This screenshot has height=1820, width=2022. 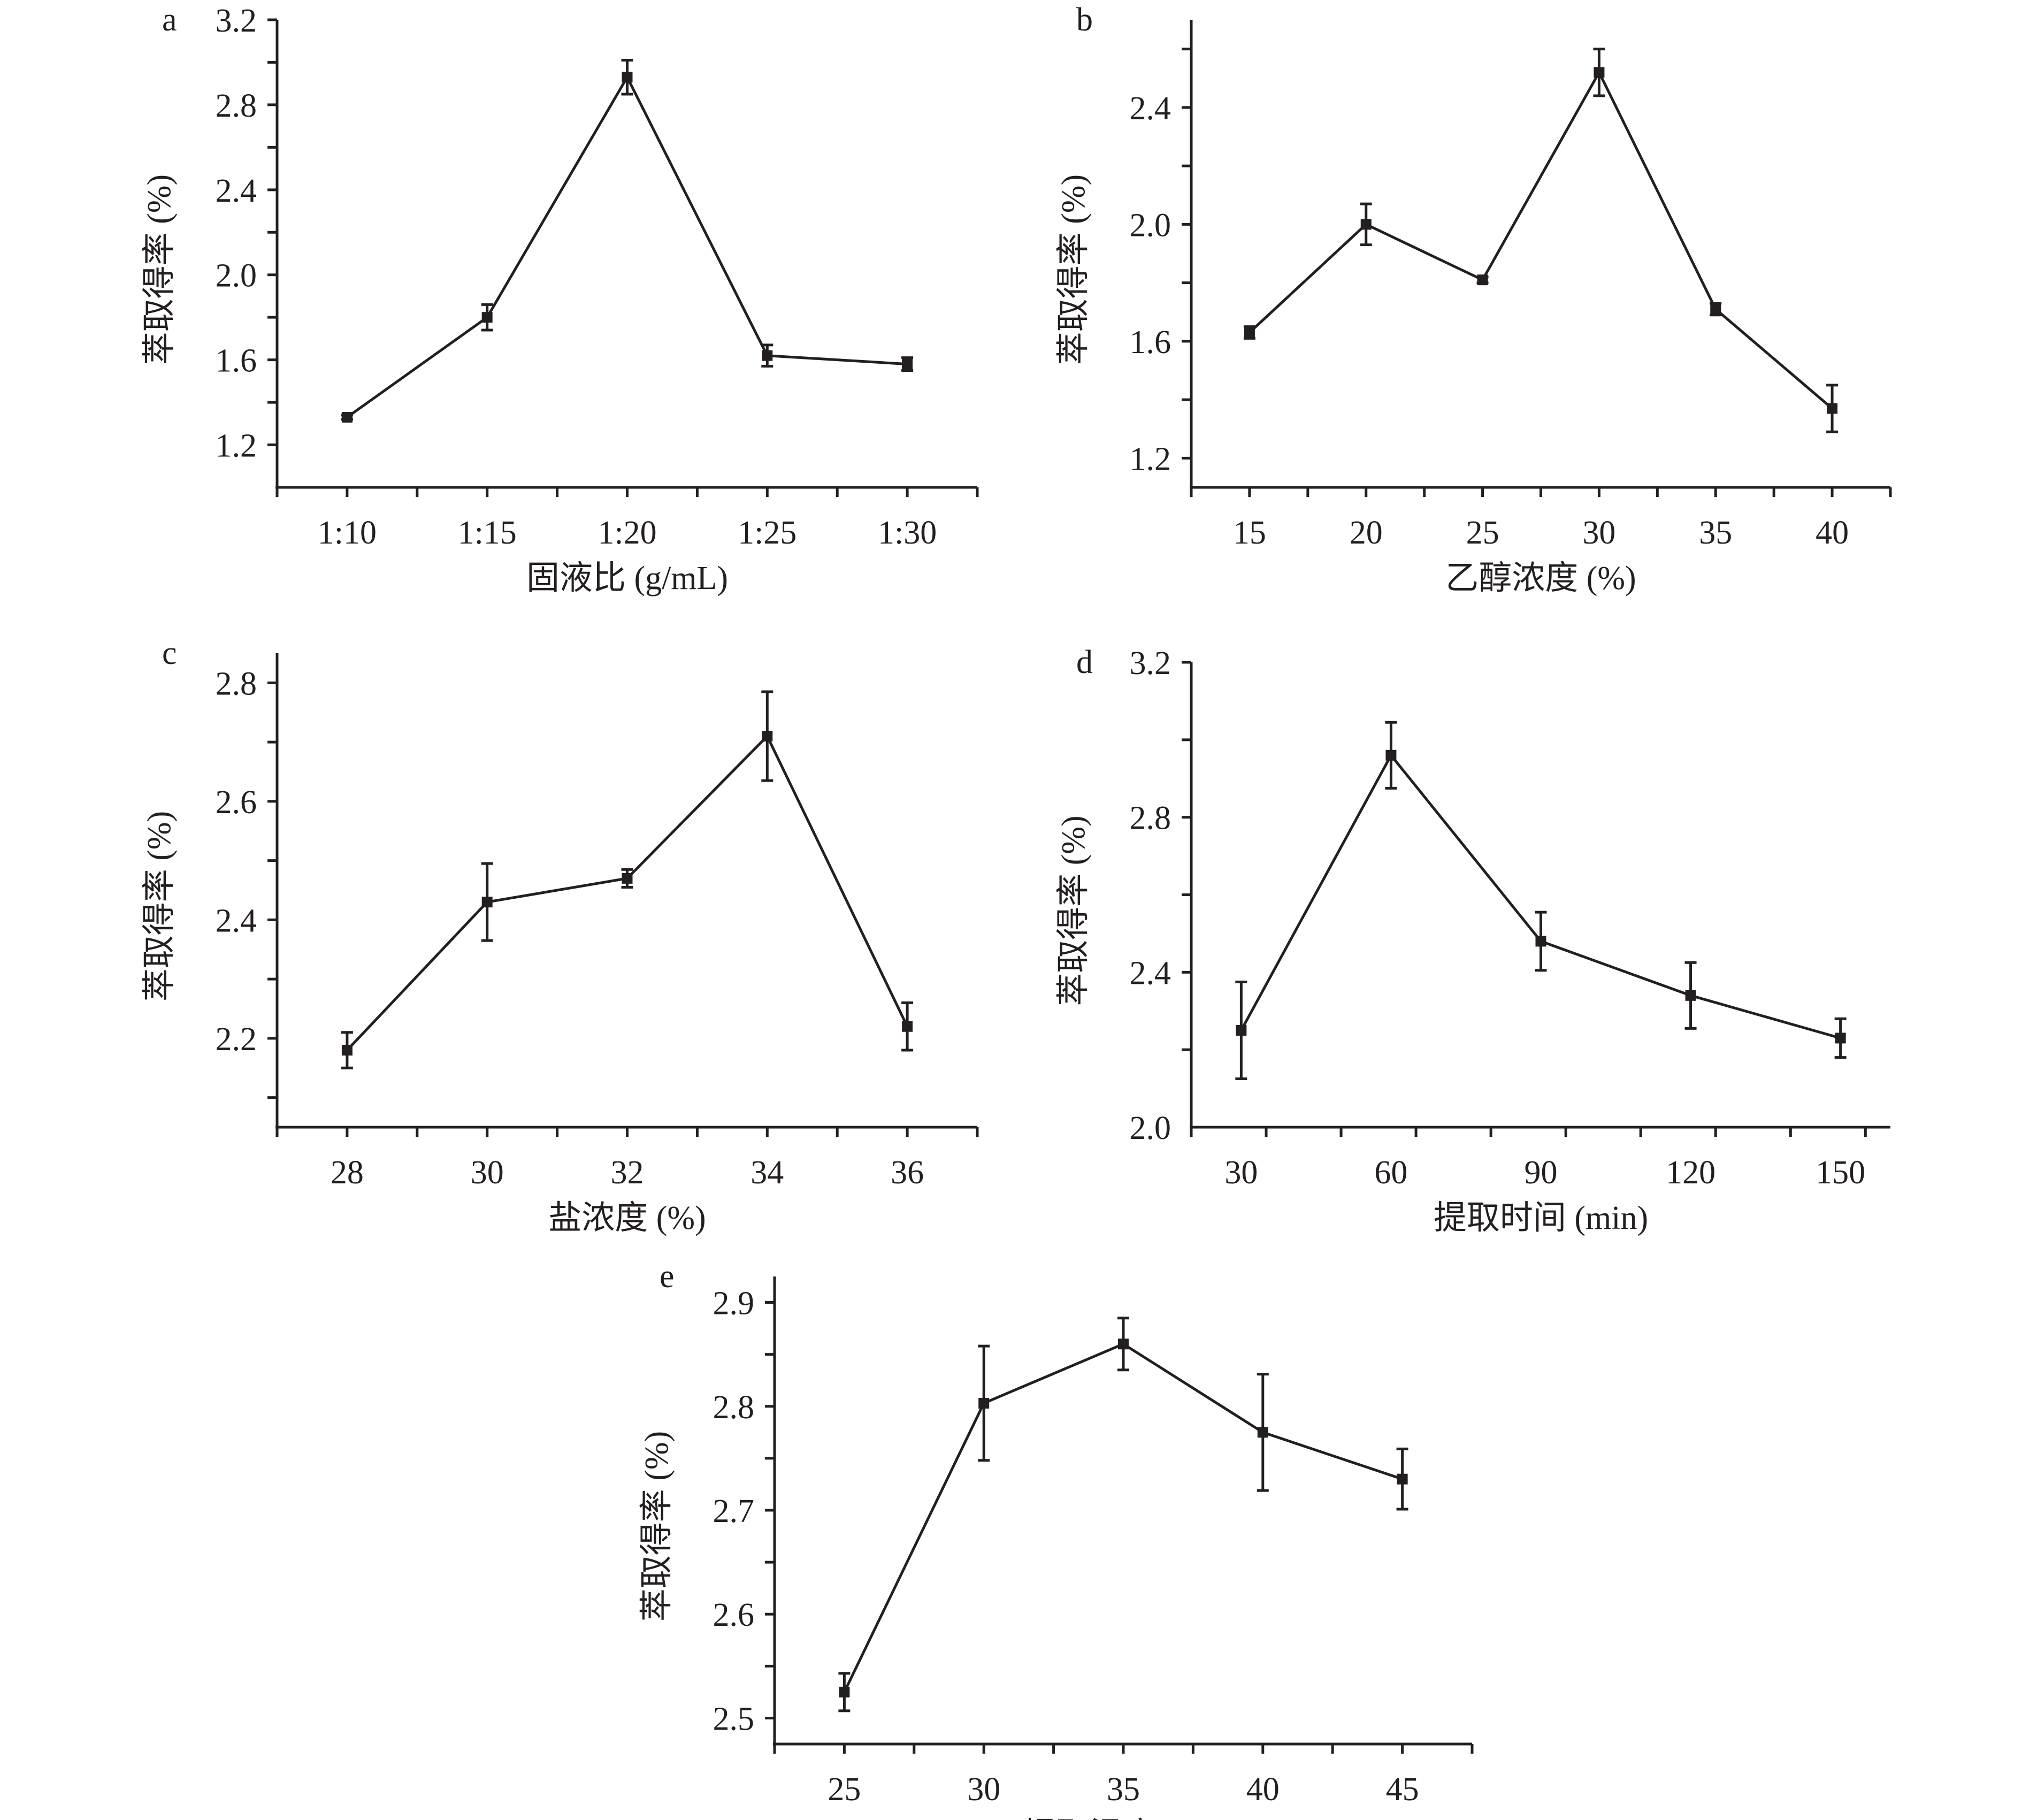 What do you see at coordinates (236, 1039) in the screenshot?
I see `y-tick-label: 2.2` at bounding box center [236, 1039].